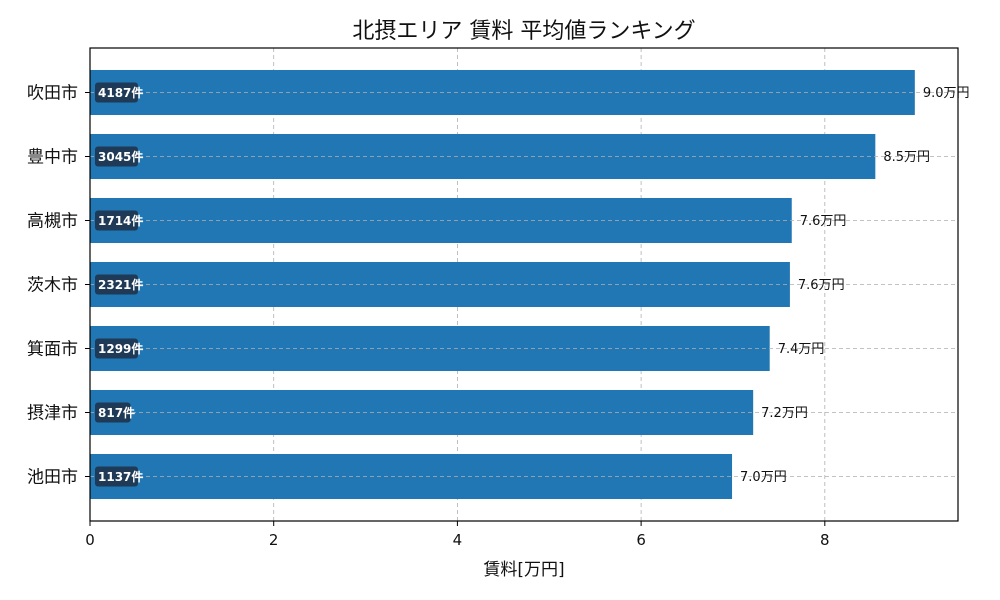 This screenshot has width=1000, height=600. Describe the element at coordinates (274, 540) in the screenshot. I see `x-tick-label: 2` at that location.